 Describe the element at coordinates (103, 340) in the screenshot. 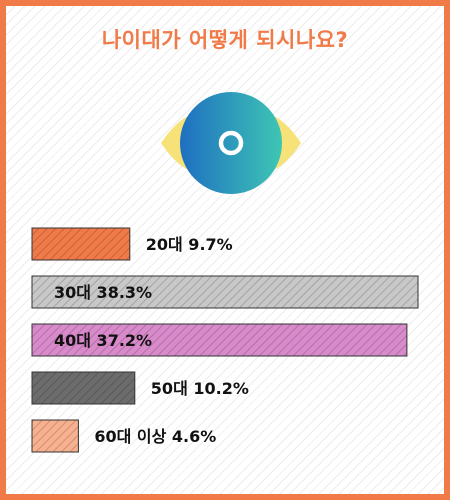

I see `bar-label-3: 40대 37.2%` at that location.